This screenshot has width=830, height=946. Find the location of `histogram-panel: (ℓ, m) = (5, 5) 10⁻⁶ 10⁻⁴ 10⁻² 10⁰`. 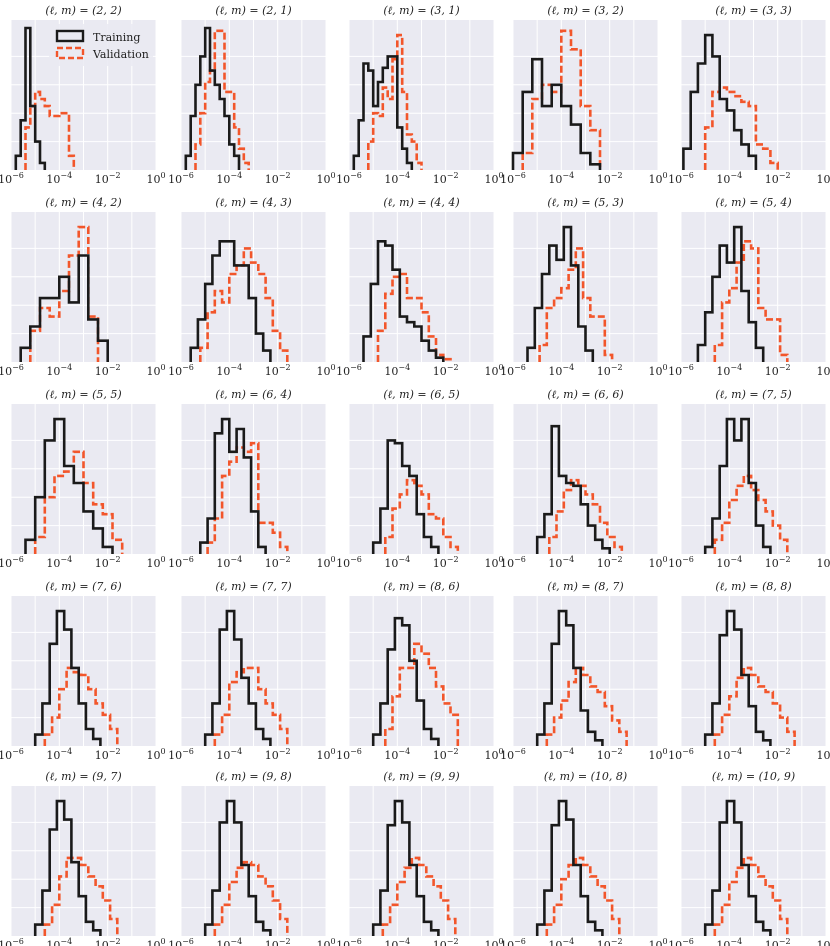

histogram-panel: (ℓ, m) = (5, 5) 10⁻⁶ 10⁻⁴ 10⁻² 10⁰ is located at coordinates (83, 479).